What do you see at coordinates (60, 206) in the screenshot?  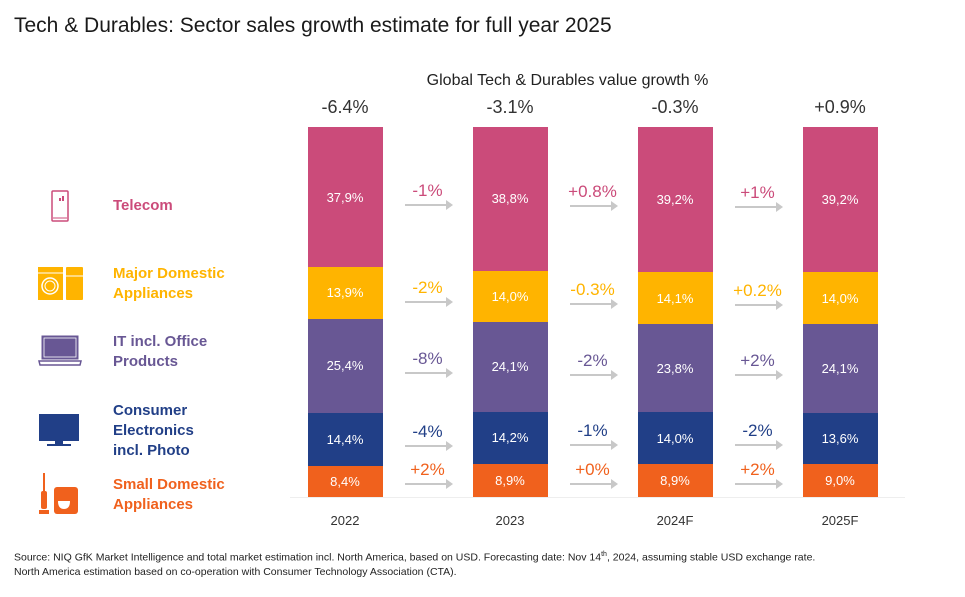 I see `smartphone-icon` at bounding box center [60, 206].